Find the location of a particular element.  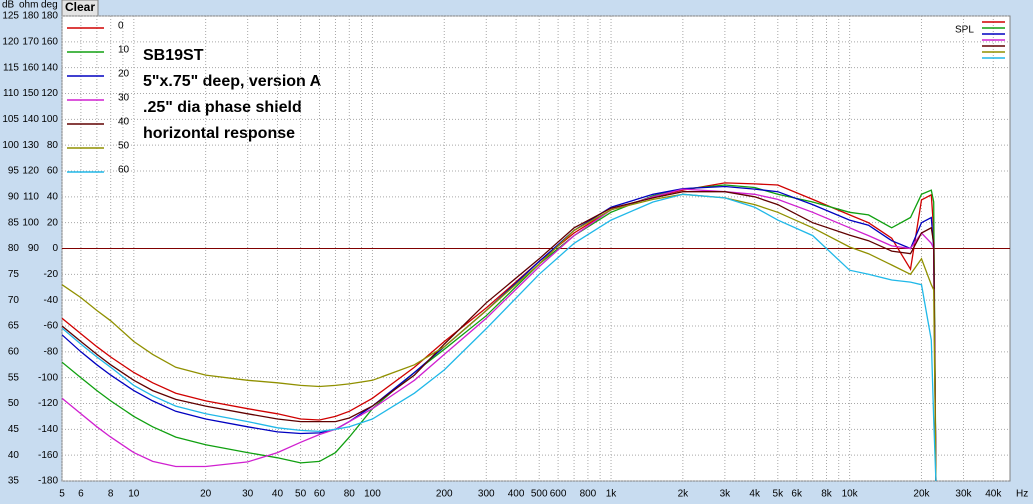

y3-tick-label: -120 is located at coordinates (48, 403).